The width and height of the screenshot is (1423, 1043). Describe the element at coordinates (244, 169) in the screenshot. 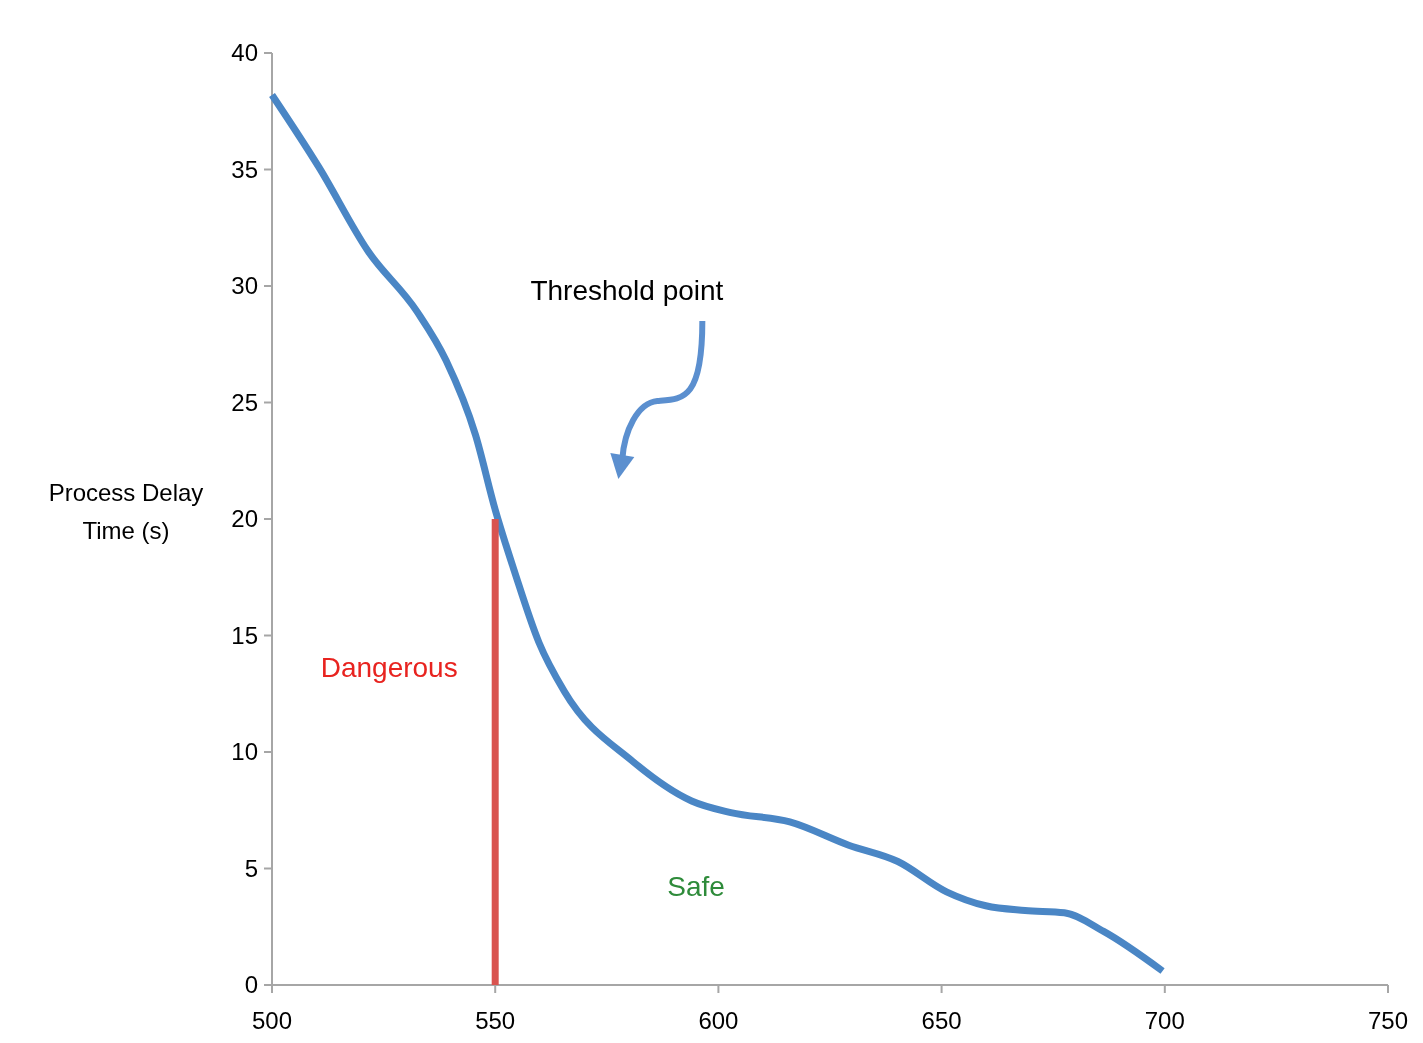

I see `y-tick-label: 35` at that location.